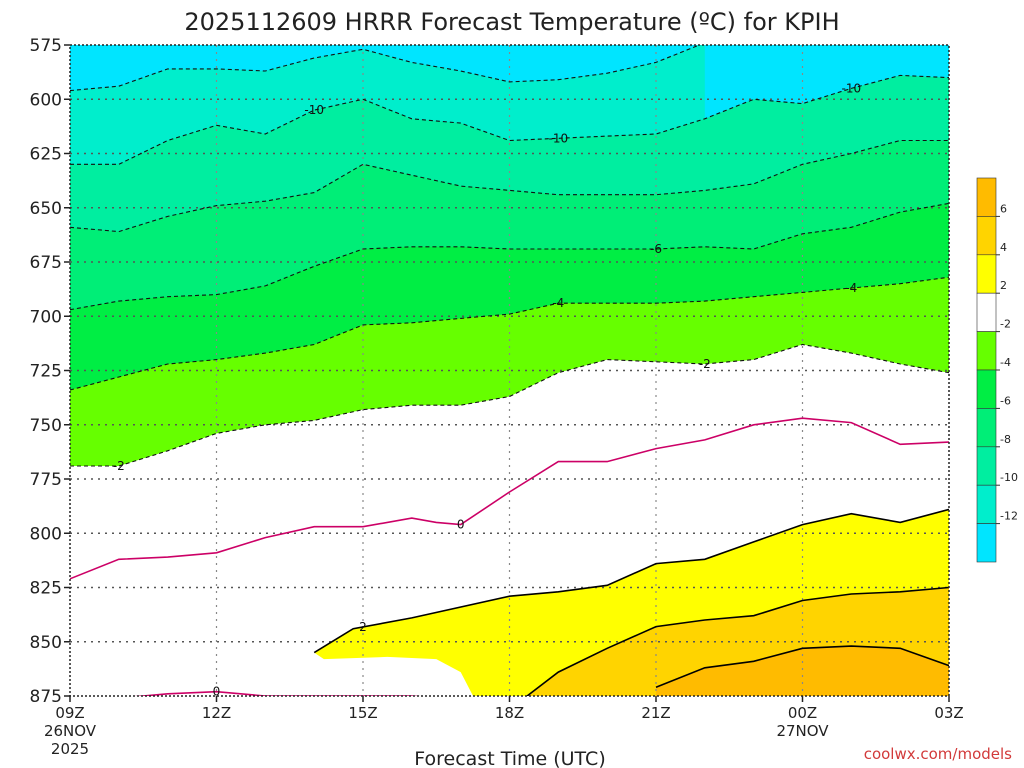  Describe the element at coordinates (363, 627) in the screenshot. I see `contour-label: 2` at that location.